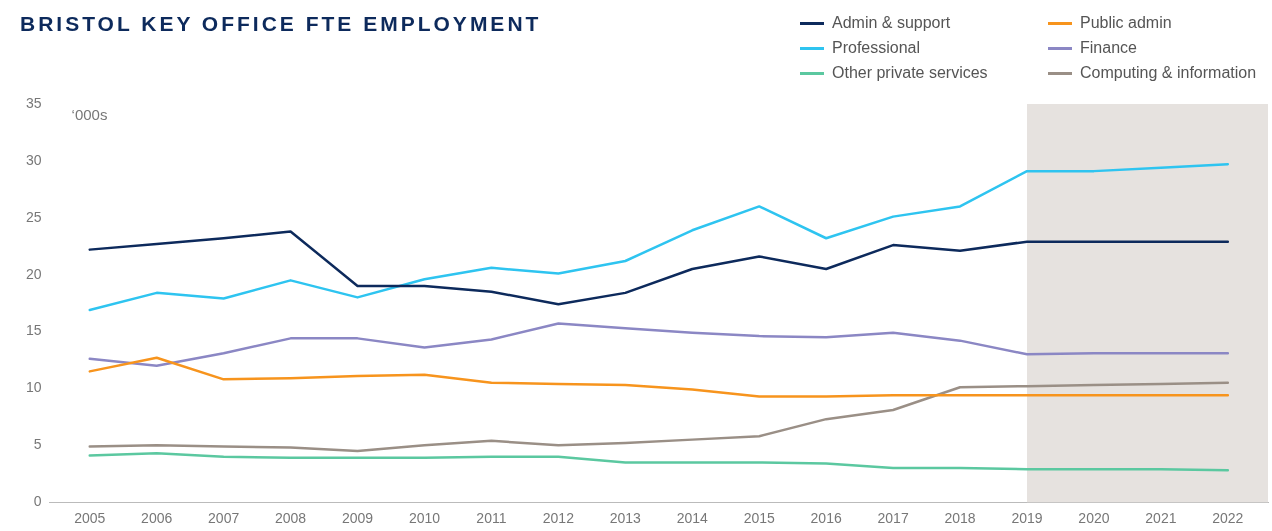 The height and width of the screenshot is (531, 1272). What do you see at coordinates (90, 518) in the screenshot?
I see `x-tick-label: 2005` at bounding box center [90, 518].